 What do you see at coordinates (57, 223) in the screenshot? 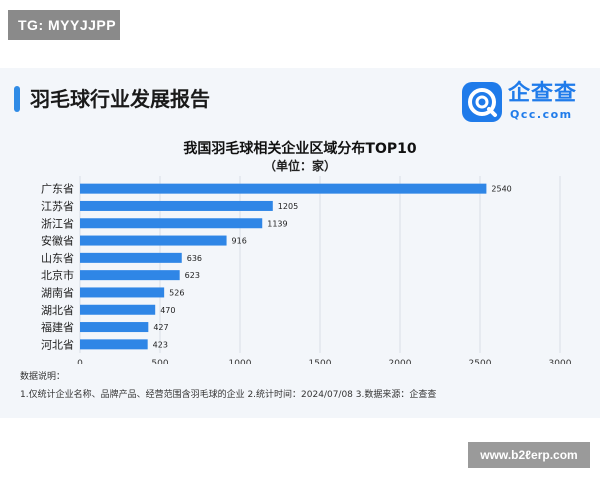
I see `category-label: 浙江省` at bounding box center [57, 223].